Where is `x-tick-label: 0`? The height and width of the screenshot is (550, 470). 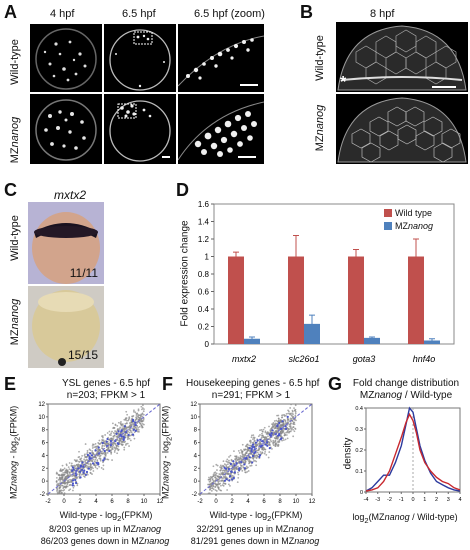
x-tick-label: 0 is located at coordinates (216, 502).